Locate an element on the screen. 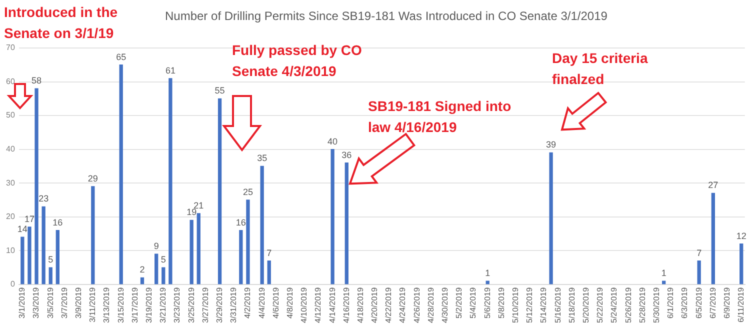 The width and height of the screenshot is (754, 328). x-tick-label: 3/23/2019 is located at coordinates (177, 305).